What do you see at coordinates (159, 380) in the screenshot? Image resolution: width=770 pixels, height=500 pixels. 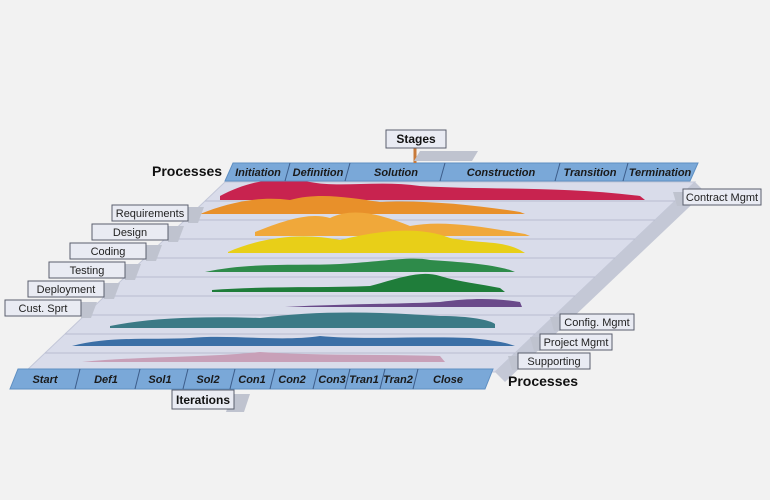 I see `iteration-label: Sol1` at bounding box center [159, 380].